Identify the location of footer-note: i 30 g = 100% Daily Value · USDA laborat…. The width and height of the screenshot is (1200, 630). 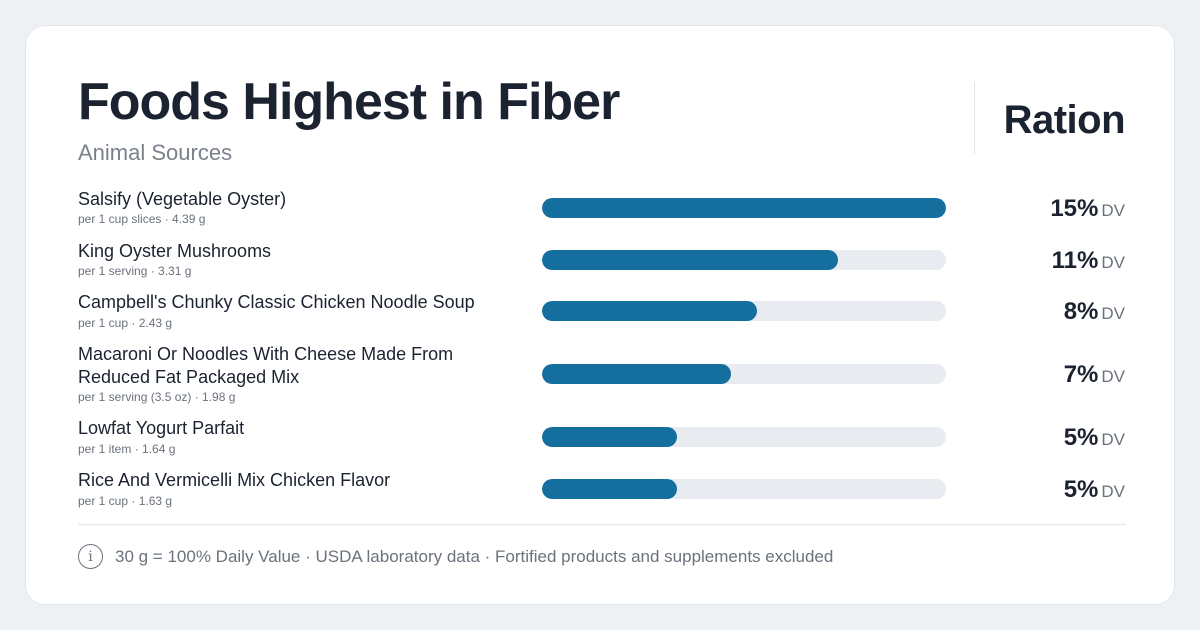
(455, 556).